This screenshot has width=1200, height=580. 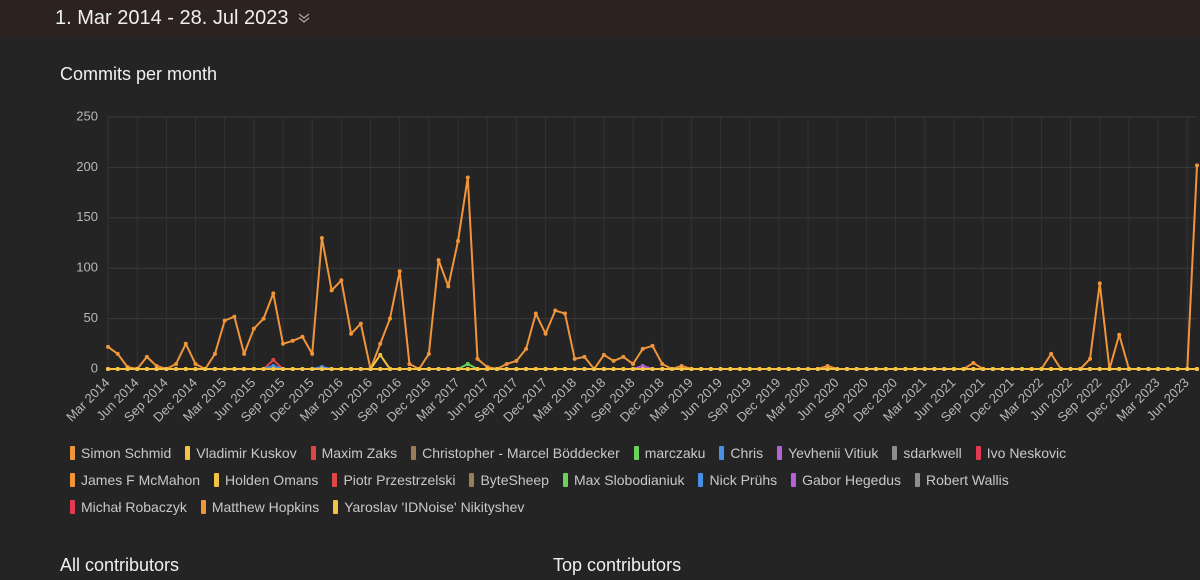 I want to click on legend-item: Max Slobodianiuk, so click(x=623, y=479).